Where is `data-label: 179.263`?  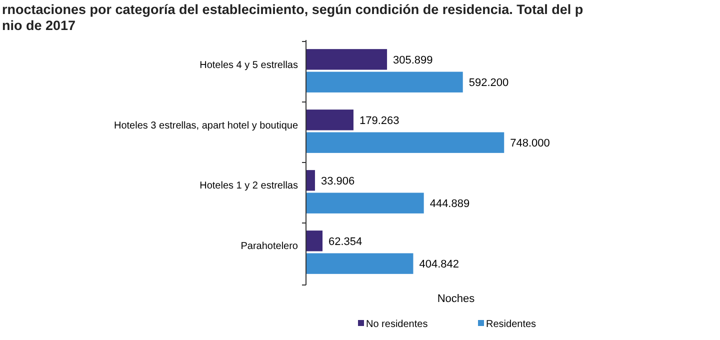 data-label: 179.263 is located at coordinates (379, 120).